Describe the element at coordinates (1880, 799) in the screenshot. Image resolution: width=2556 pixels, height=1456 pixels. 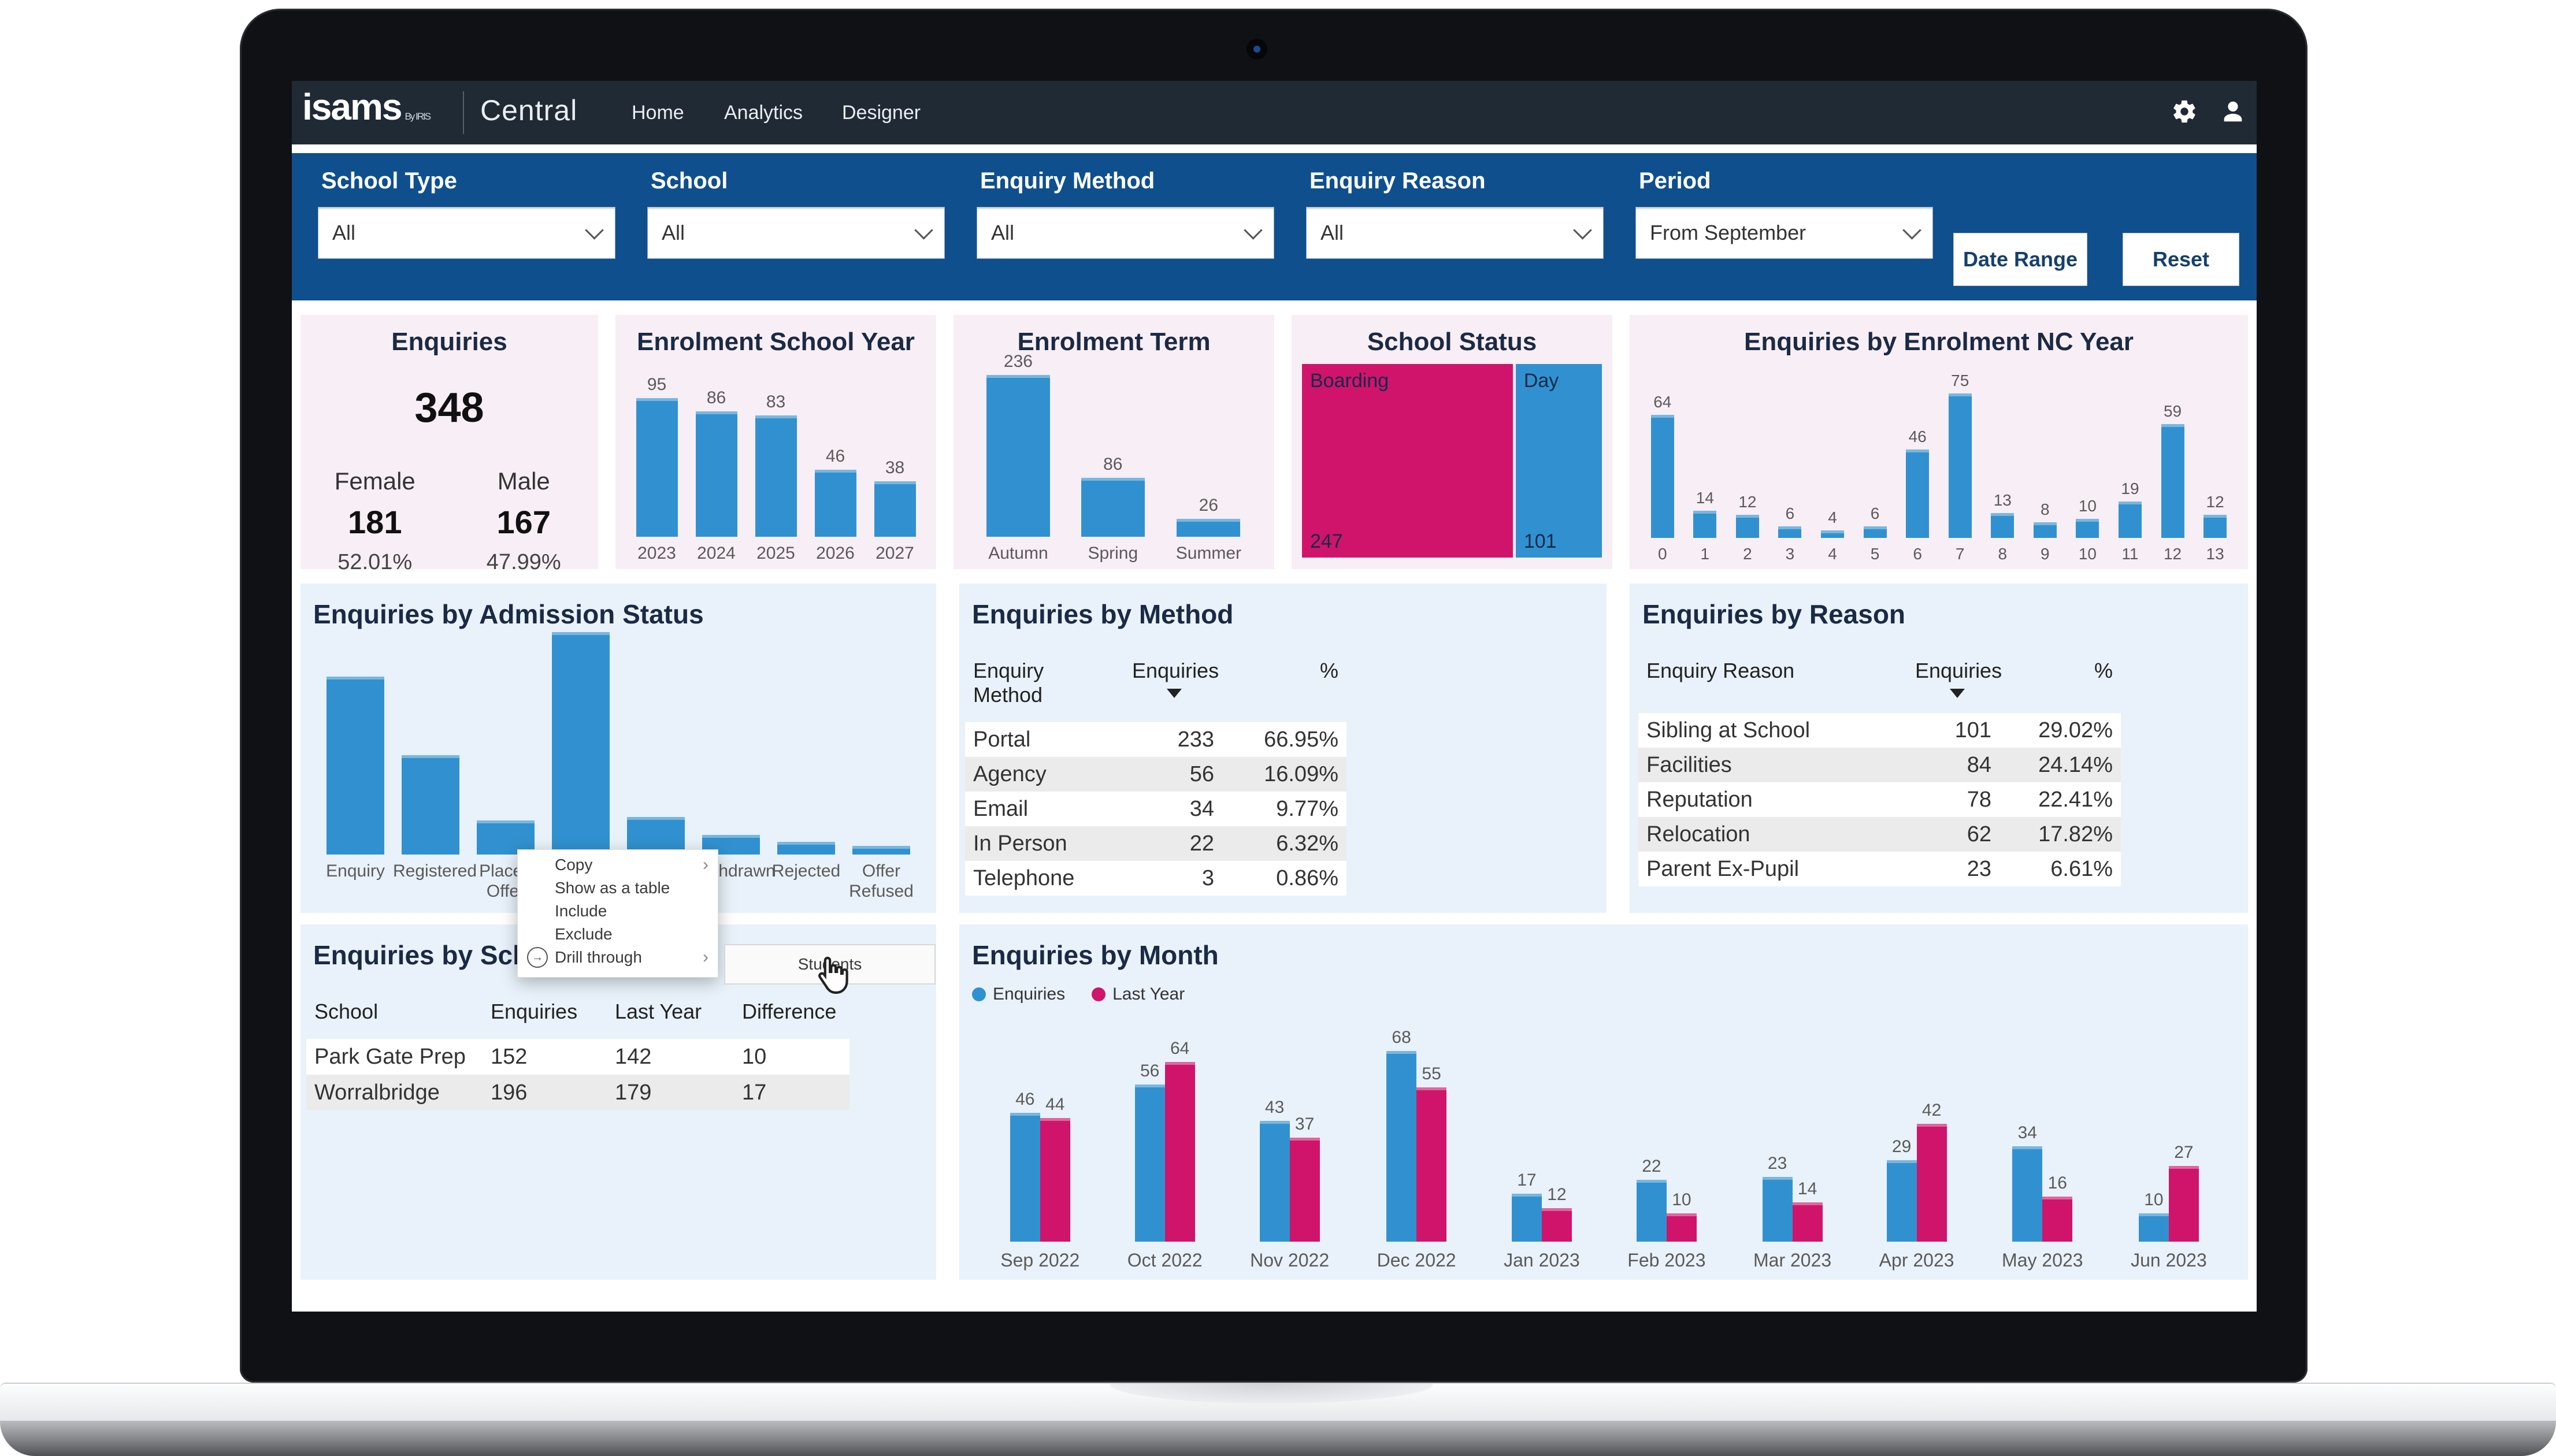
I see `table-row-reputation: Reputation 78 22.41%` at that location.